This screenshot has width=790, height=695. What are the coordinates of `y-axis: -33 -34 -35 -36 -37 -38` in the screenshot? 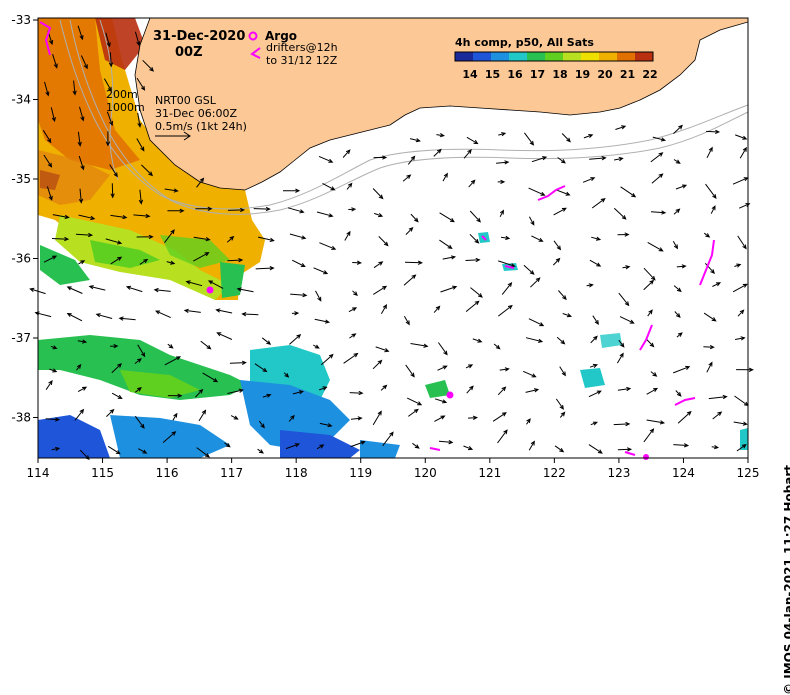 It's located at (24, 219).